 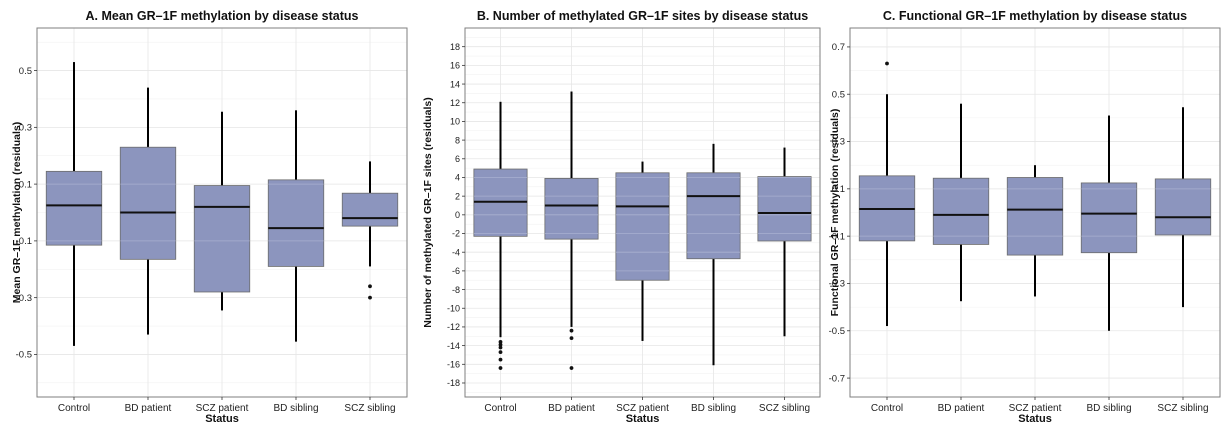 I want to click on y-tick-label: -18, so click(x=453, y=383).